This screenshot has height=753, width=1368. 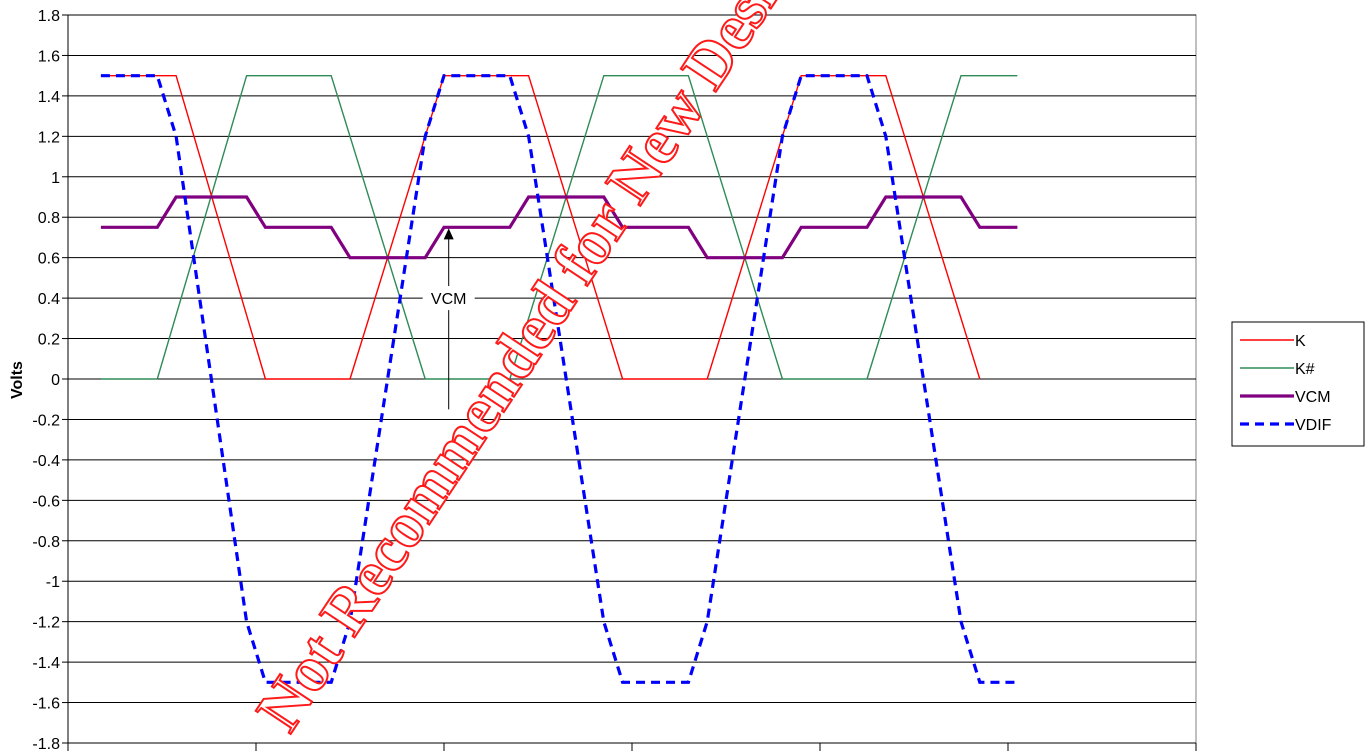 I want to click on y-tick-label: 0.8, so click(x=49, y=218).